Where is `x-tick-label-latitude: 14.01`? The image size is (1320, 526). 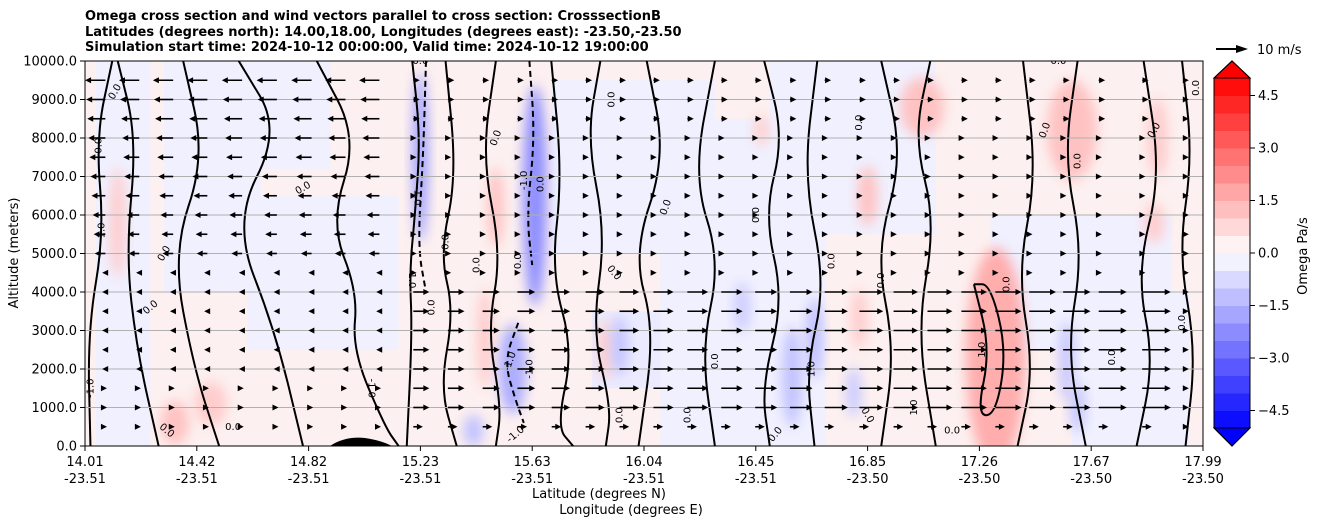
x-tick-label-latitude: 14.01 is located at coordinates (84, 462).